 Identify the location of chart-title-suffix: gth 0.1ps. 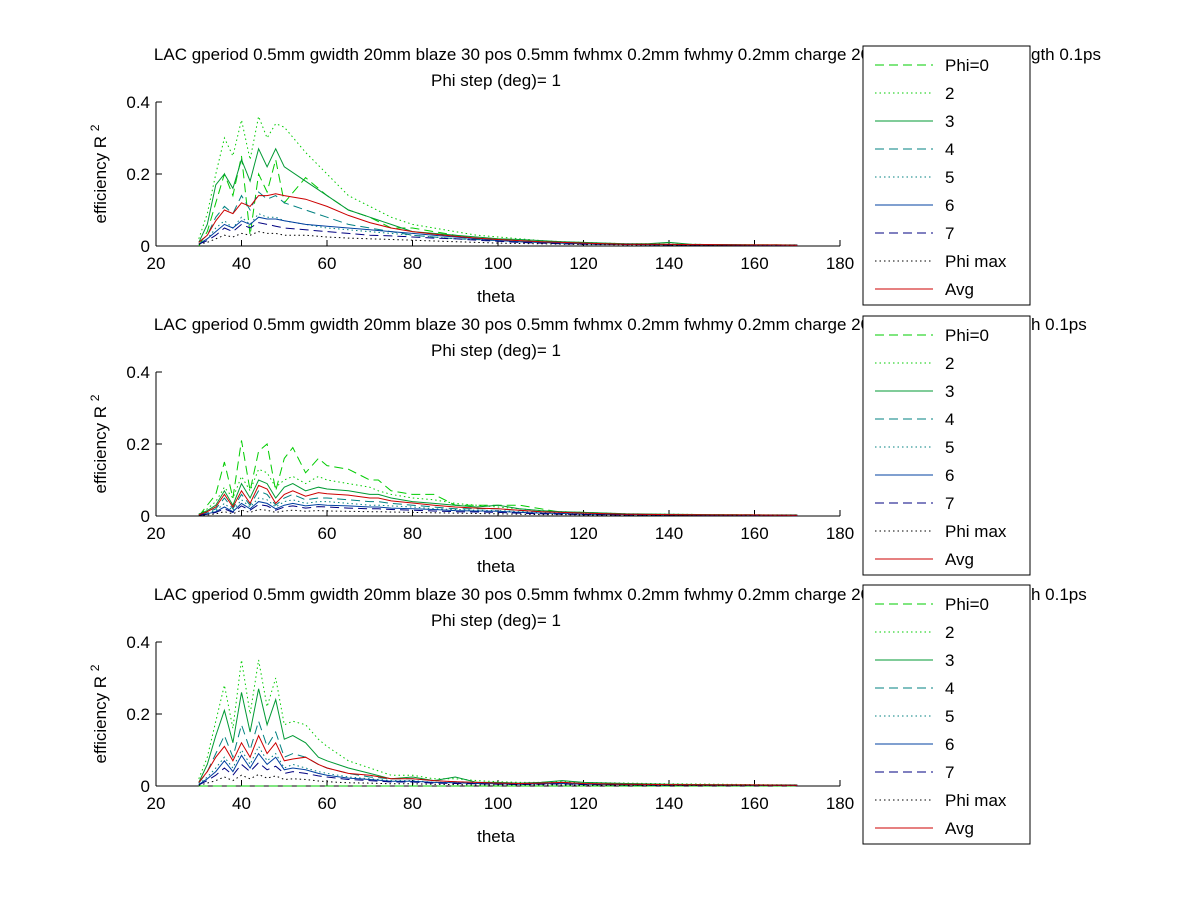
(1066, 54).